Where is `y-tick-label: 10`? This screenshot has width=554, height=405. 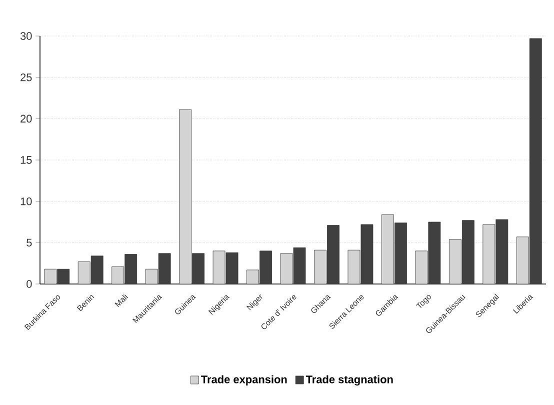 y-tick-label: 10 is located at coordinates (26, 201).